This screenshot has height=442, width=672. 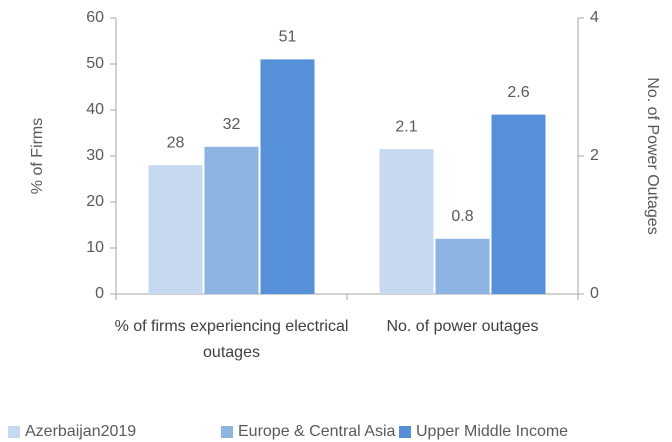 What do you see at coordinates (95, 201) in the screenshot?
I see `y-tick-label: 20` at bounding box center [95, 201].